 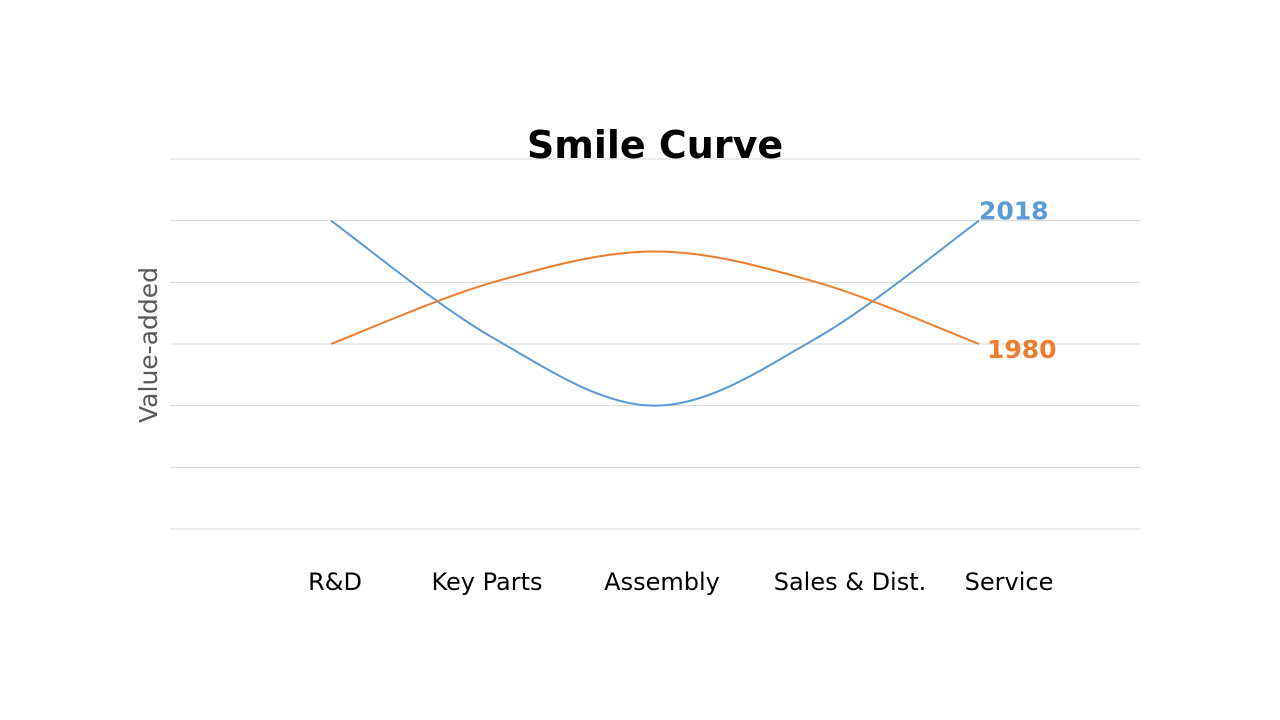 I want to click on series-label-1980: 1980, so click(x=1022, y=349).